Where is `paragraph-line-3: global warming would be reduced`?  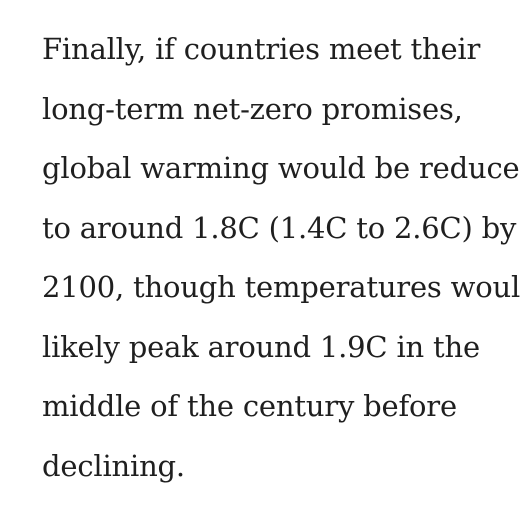 paragraph-line-3: global warming would be reduced is located at coordinates (281, 168).